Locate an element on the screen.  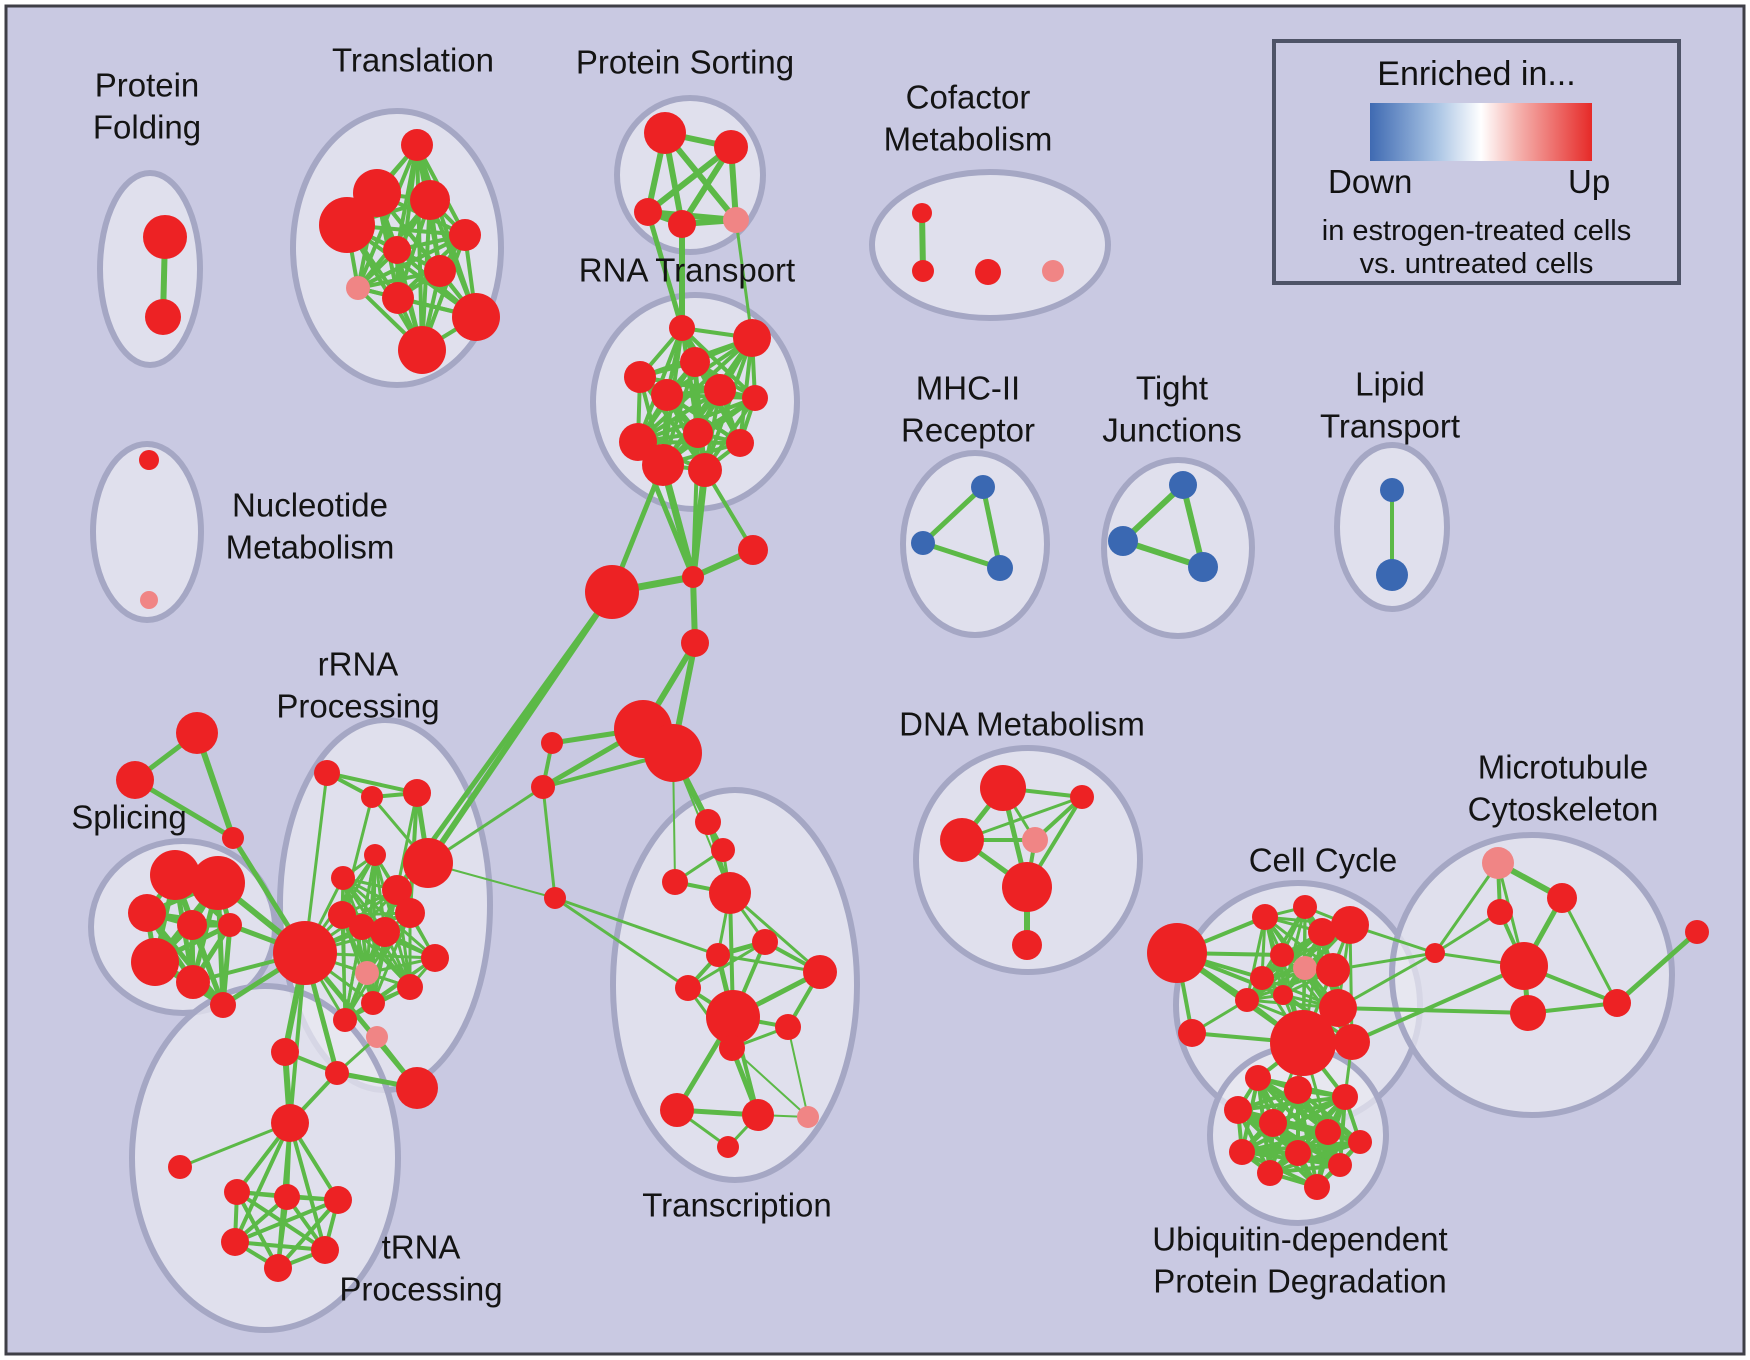
cluster-label-dna-metabolism: DNA Metabolism is located at coordinates (1022, 724).